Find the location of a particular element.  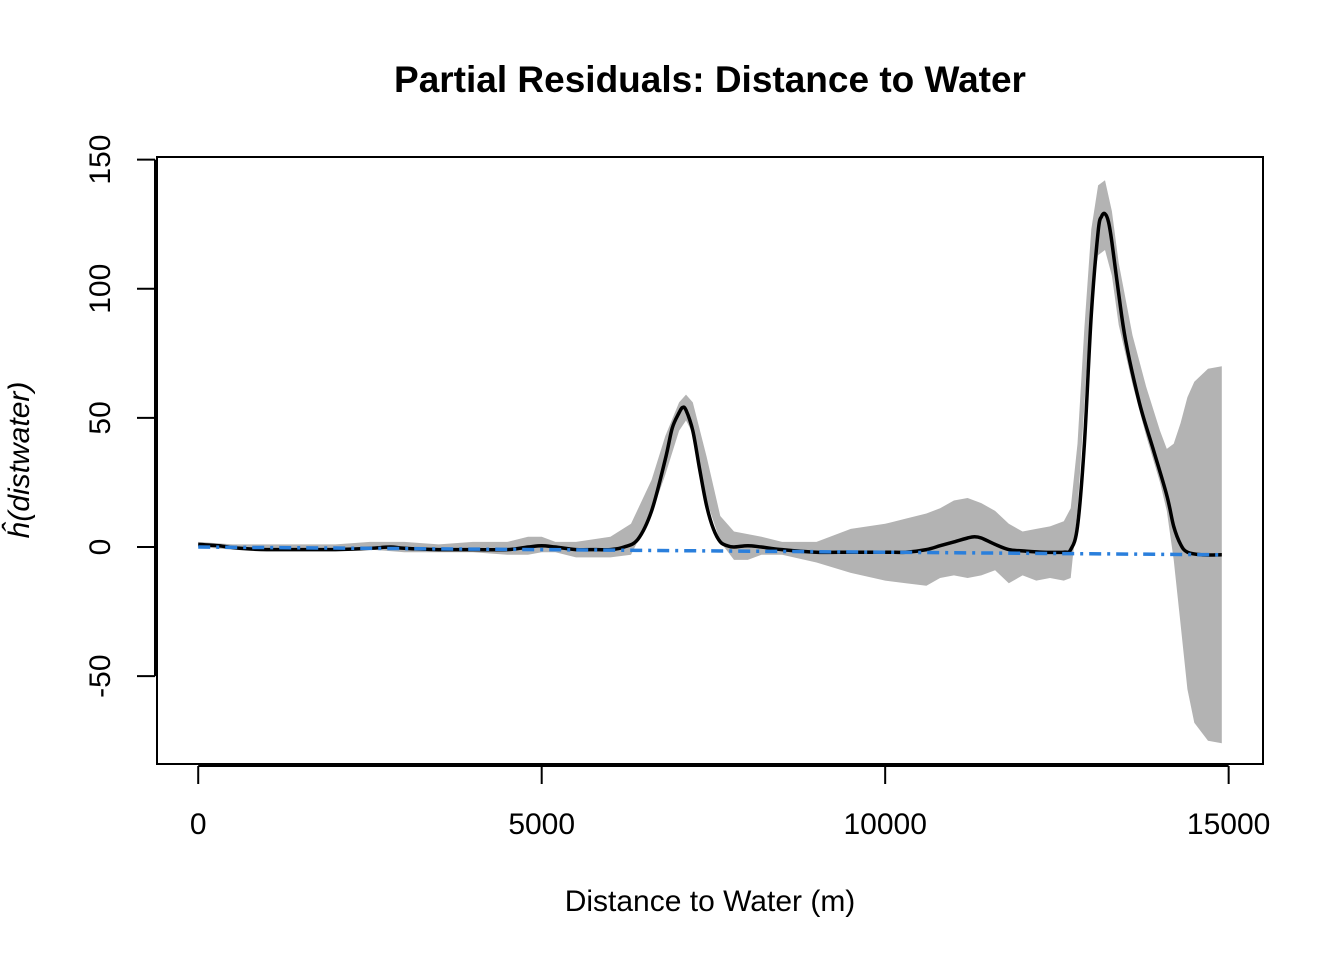

y-axis: -50 0 50 100 150 is located at coordinates (120, 416).